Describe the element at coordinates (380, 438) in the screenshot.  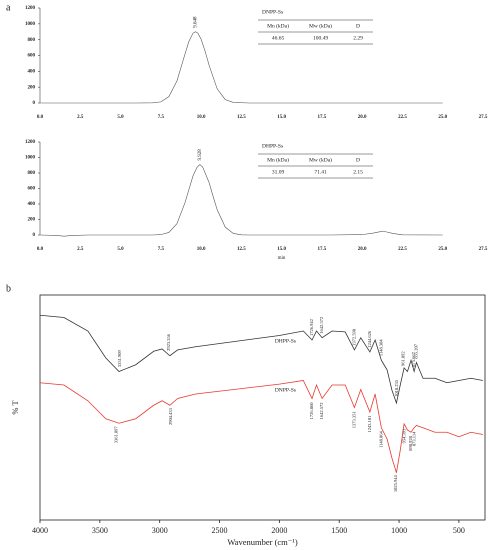
I see `peak-label: 1148.864` at that location.